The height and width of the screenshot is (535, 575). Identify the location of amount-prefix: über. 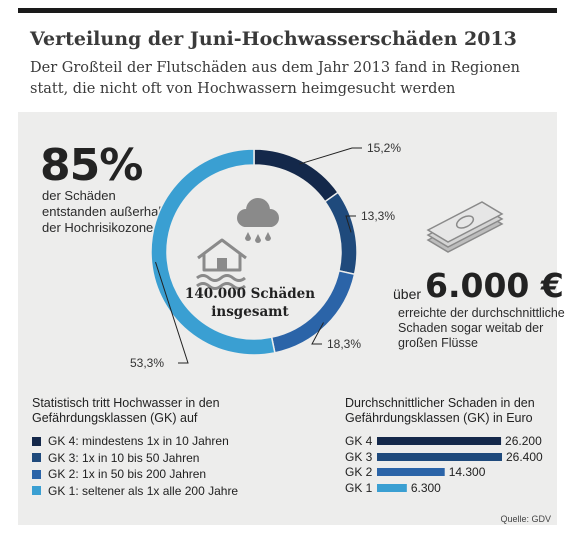
(407, 294).